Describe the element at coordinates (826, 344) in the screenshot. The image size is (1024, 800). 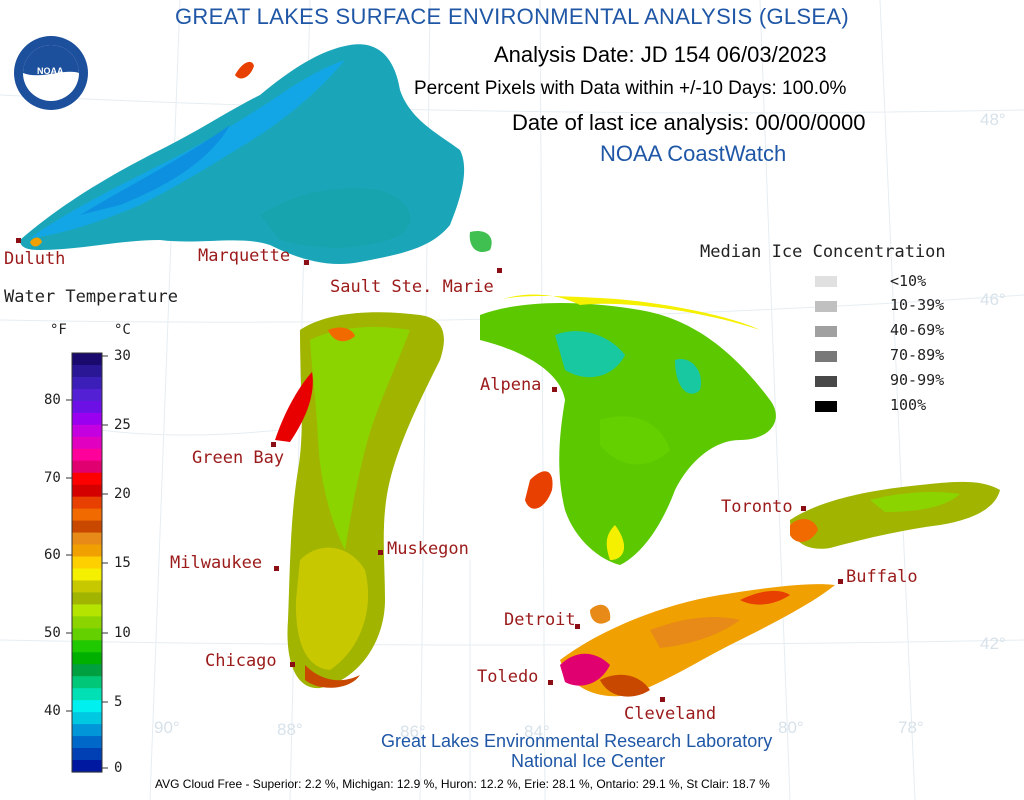
I see `ice-color-swatches` at that location.